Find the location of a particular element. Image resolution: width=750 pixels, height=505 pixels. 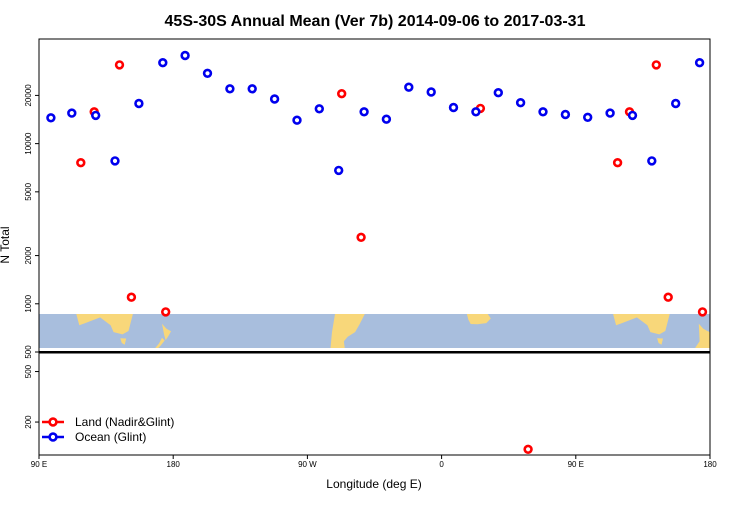

map-land-tasmania is located at coordinates (123, 341).